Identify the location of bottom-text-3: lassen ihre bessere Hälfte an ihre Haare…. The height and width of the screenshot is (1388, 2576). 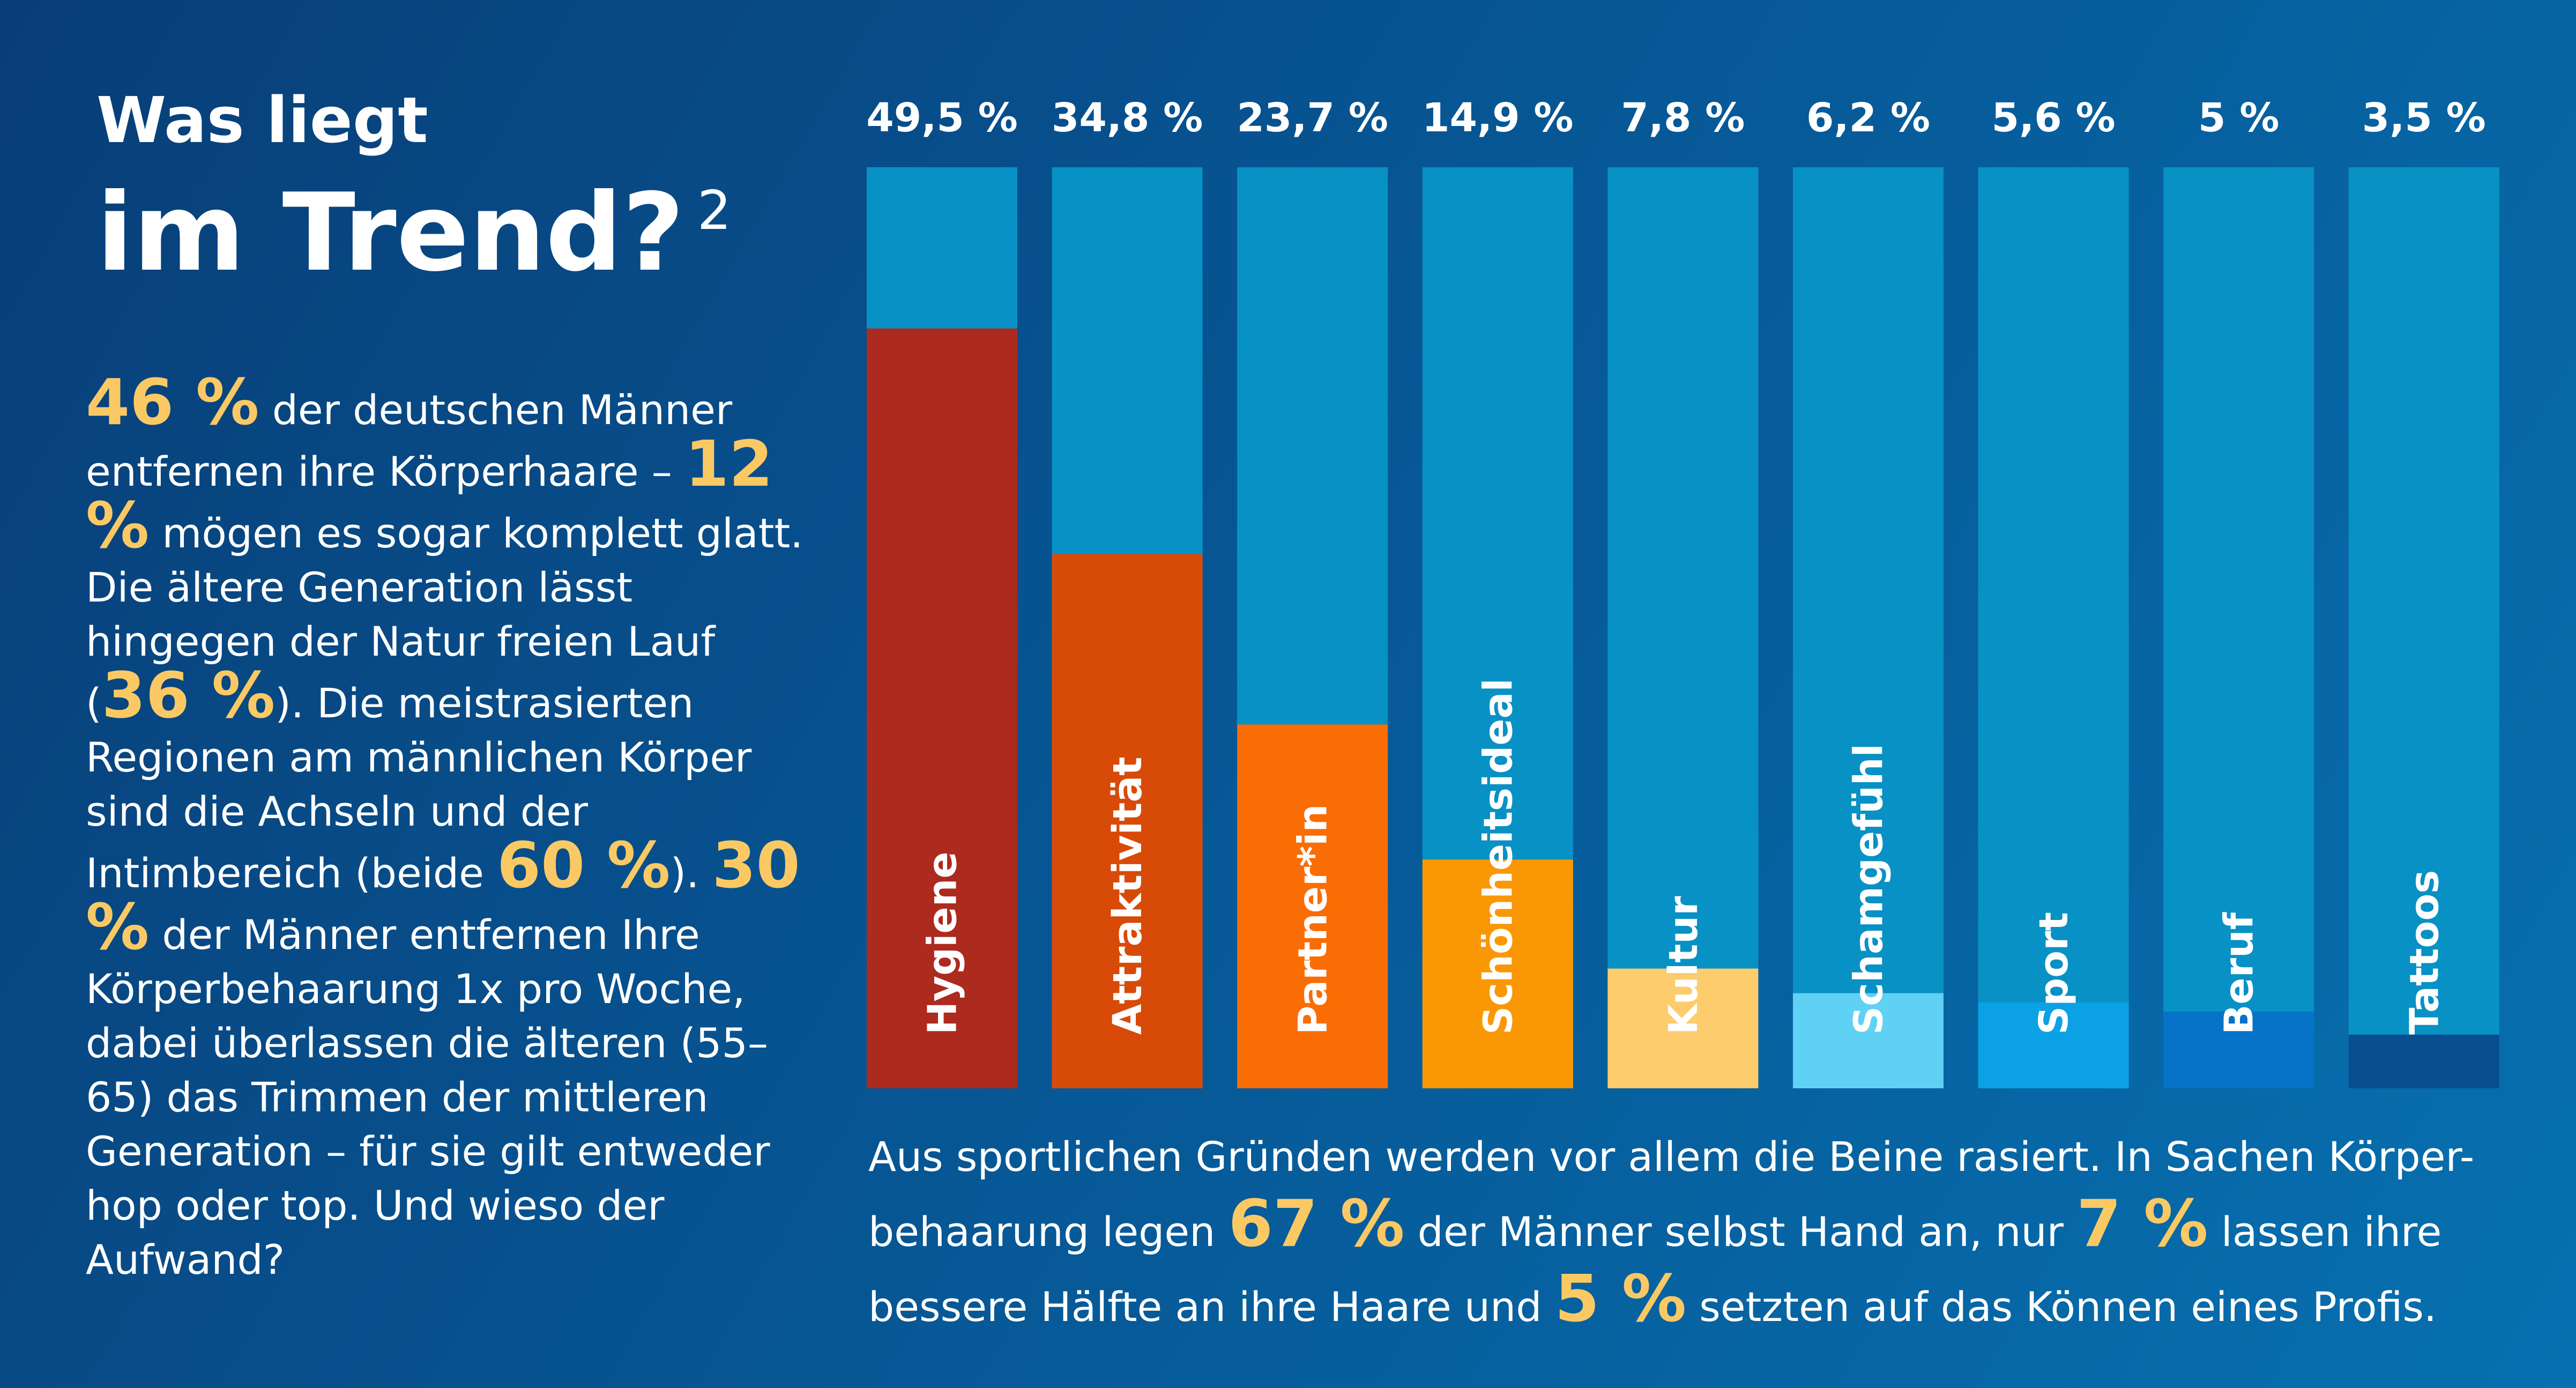
(1655, 1269).